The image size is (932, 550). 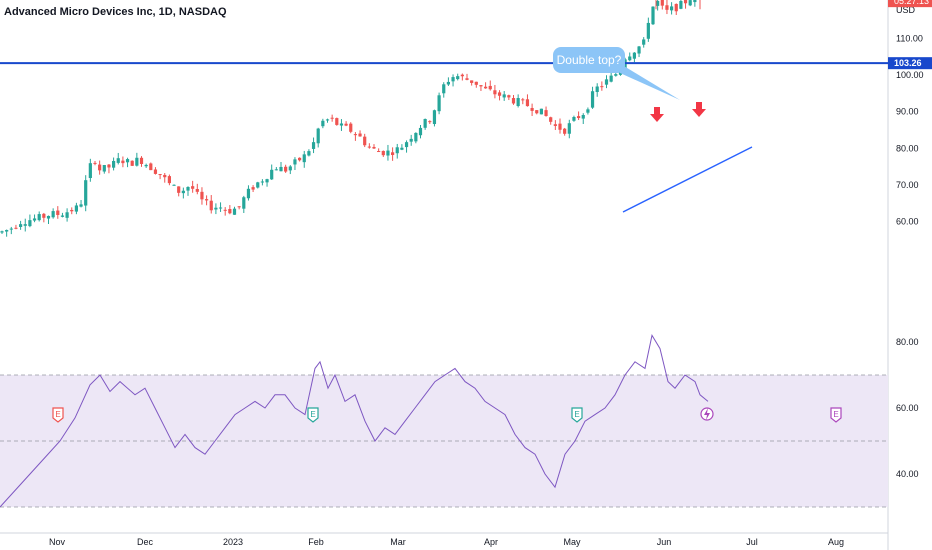 What do you see at coordinates (313, 415) in the screenshot?
I see `earnings-icon: E` at bounding box center [313, 415].